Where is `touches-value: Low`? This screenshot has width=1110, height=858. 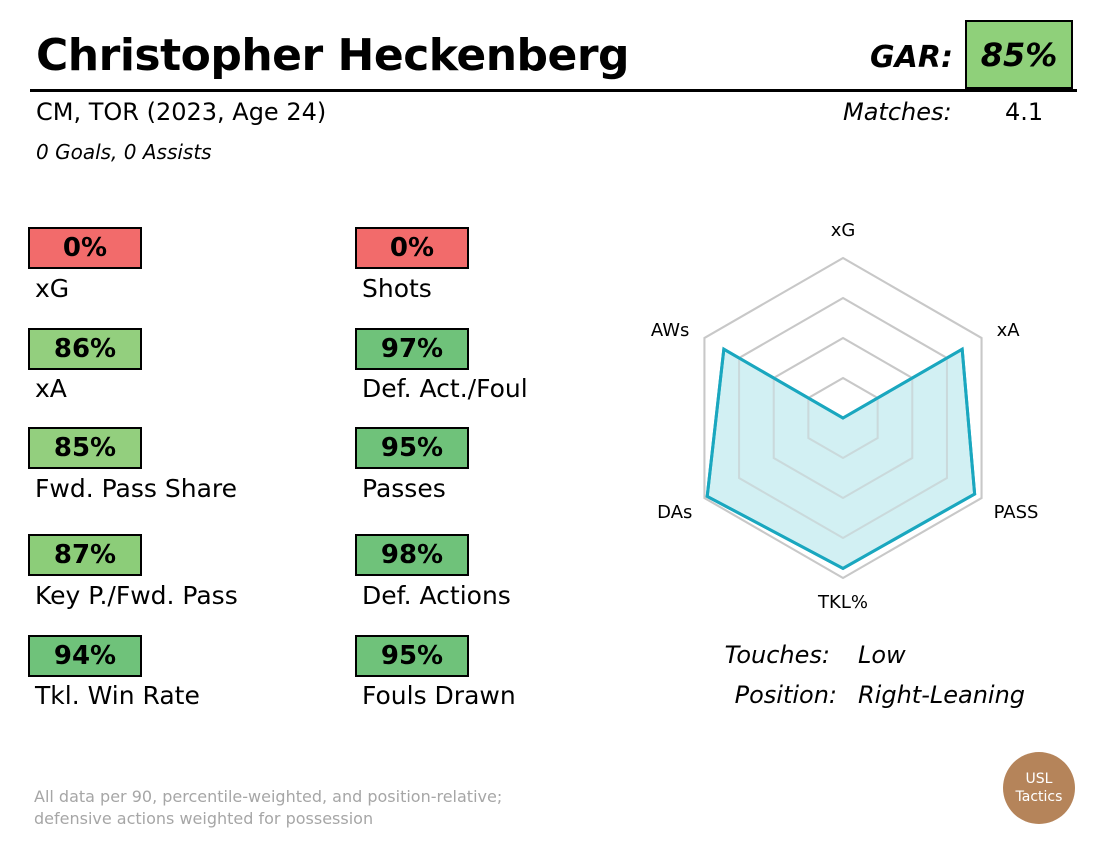 touches-value: Low is located at coordinates (882, 655).